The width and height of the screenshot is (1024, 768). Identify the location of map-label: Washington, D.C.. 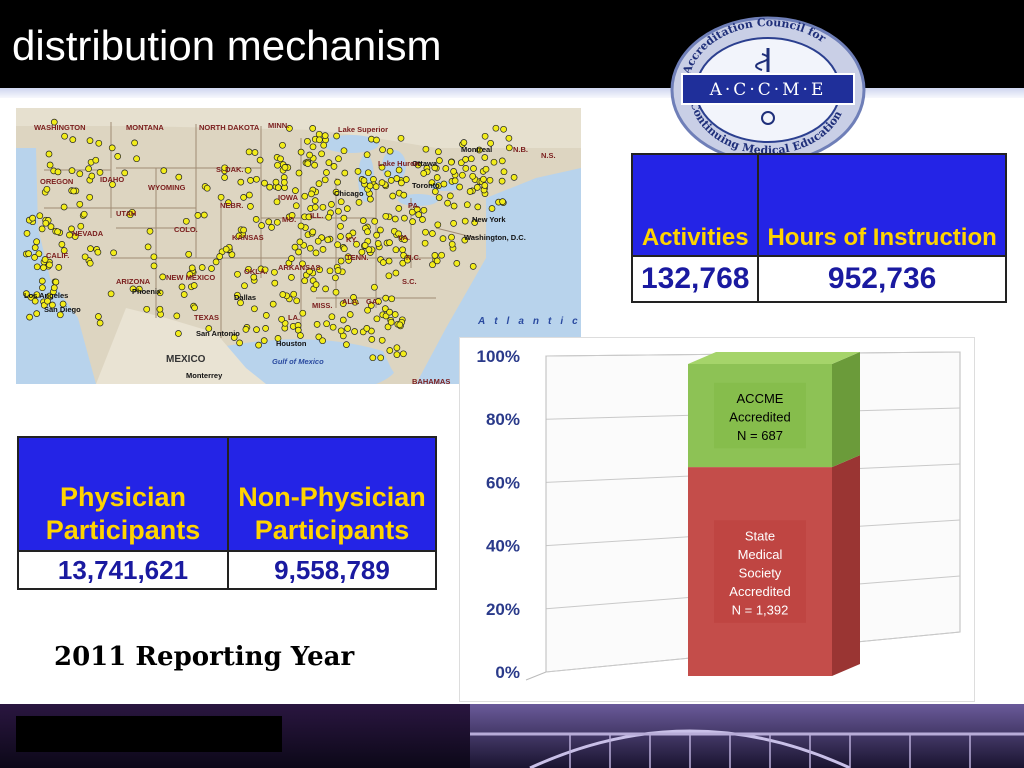
(495, 237).